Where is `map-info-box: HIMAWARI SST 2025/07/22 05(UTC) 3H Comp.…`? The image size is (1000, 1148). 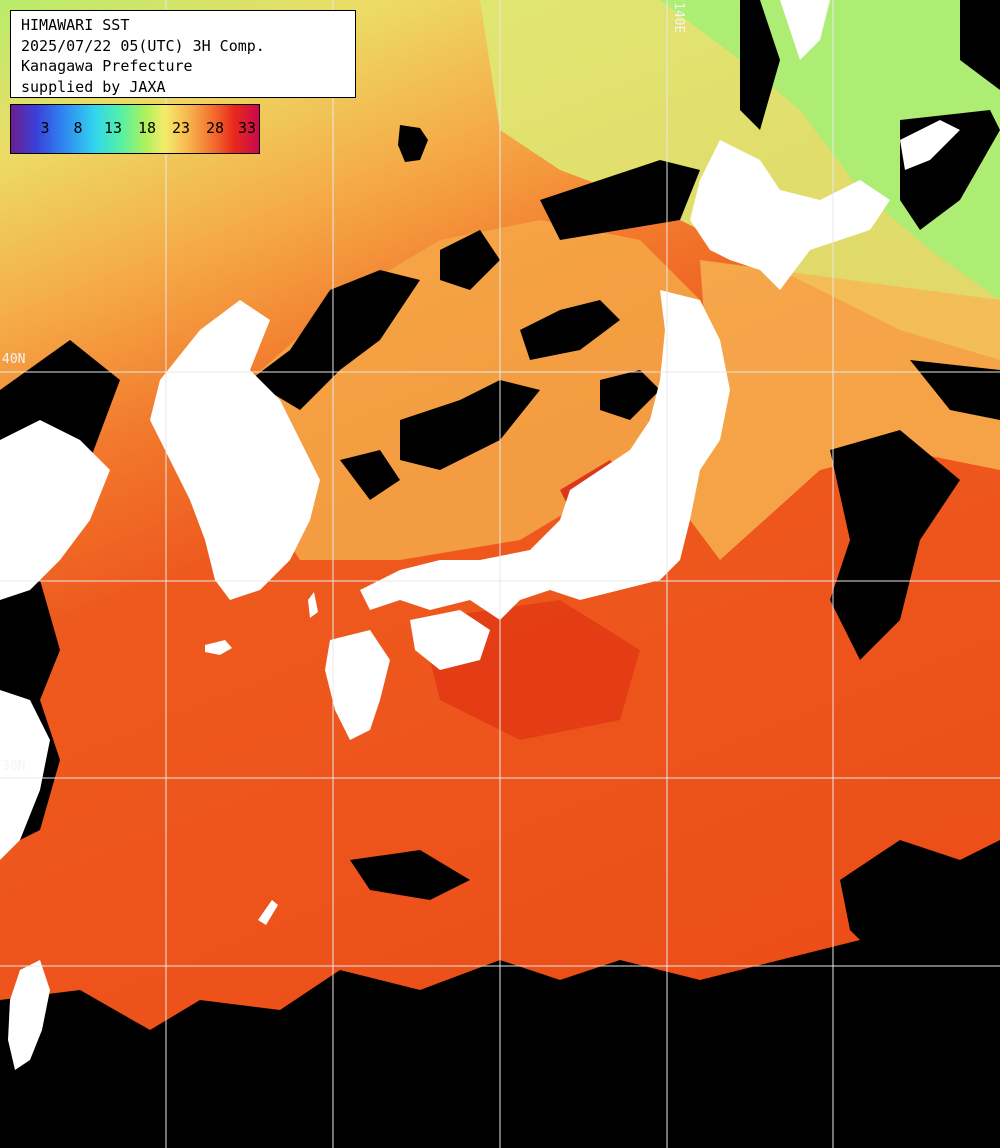 map-info-box: HIMAWARI SST 2025/07/22 05(UTC) 3H Comp.… is located at coordinates (183, 54).